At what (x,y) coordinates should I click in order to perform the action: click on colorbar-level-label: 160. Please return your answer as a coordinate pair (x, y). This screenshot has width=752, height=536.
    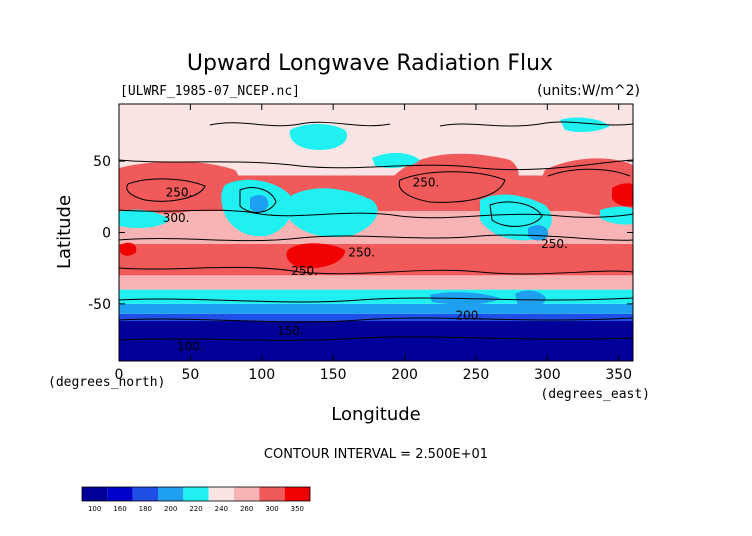
    Looking at the image, I should click on (119, 509).